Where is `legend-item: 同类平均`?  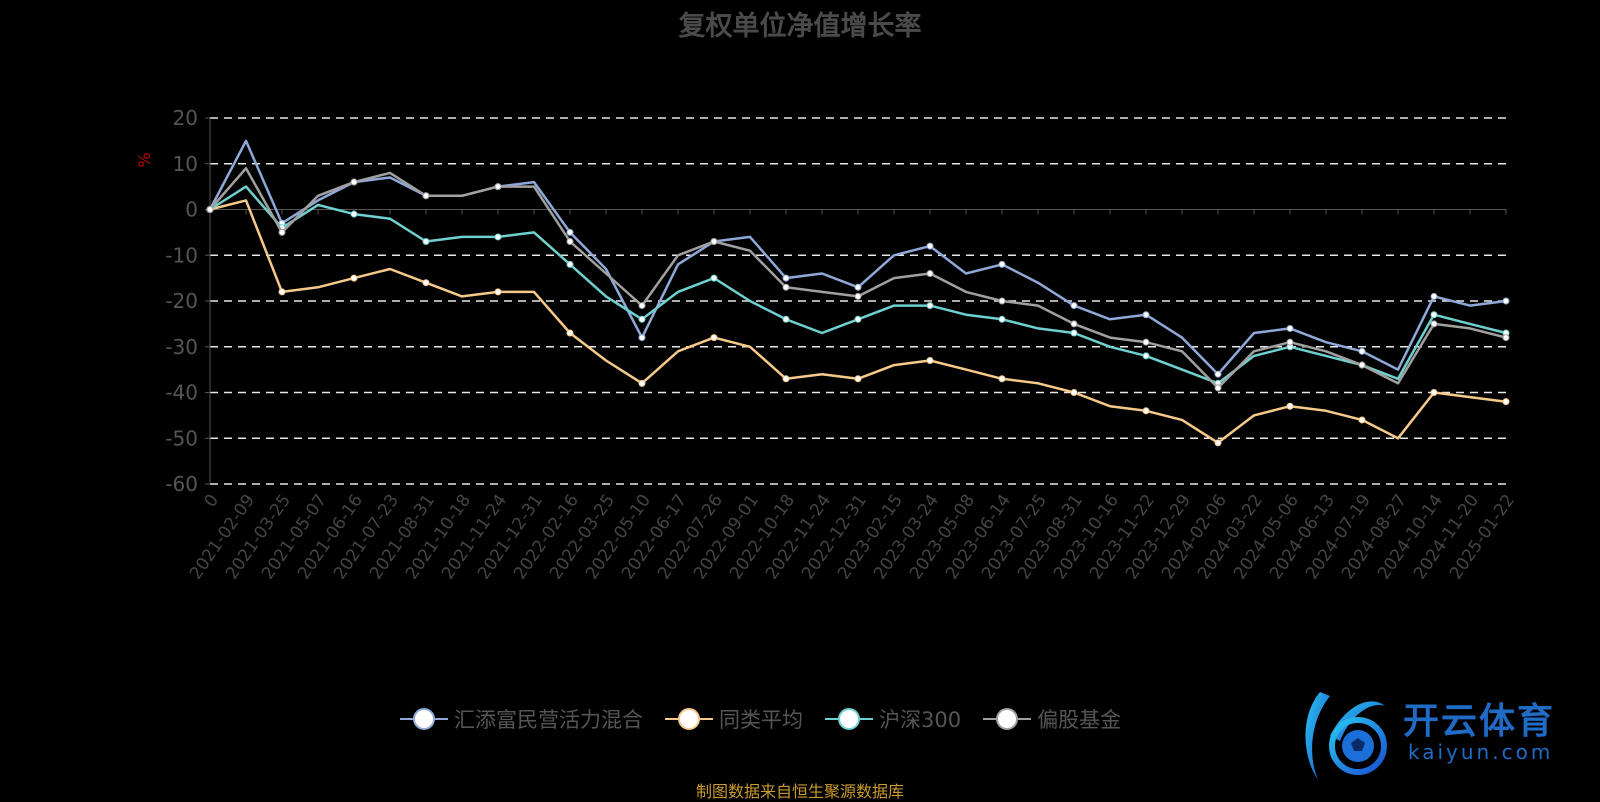
legend-item: 同类平均 is located at coordinates (734, 719).